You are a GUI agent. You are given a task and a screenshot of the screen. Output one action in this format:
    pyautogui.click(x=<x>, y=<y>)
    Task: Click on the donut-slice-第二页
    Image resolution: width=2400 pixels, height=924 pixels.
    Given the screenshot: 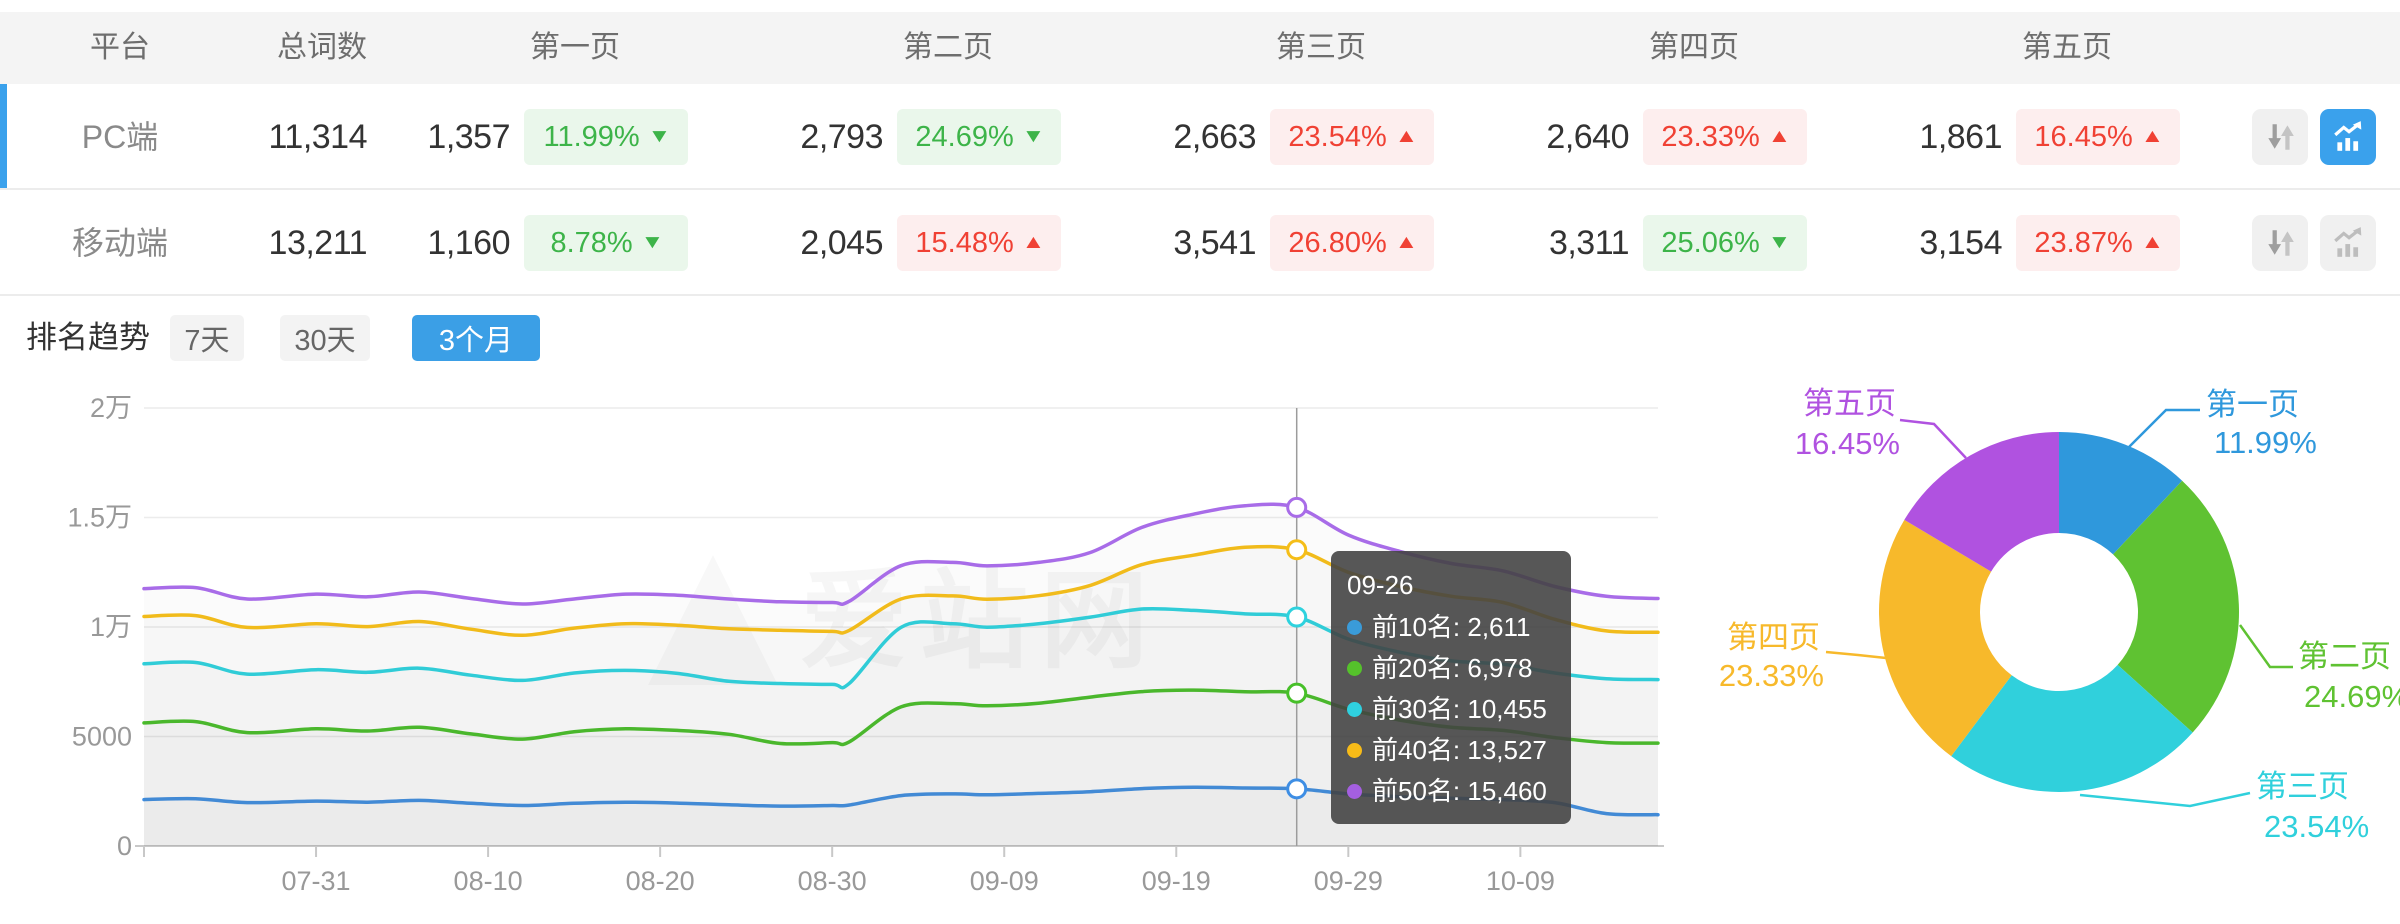 What is the action you would take?
    pyautogui.click(x=2176, y=606)
    